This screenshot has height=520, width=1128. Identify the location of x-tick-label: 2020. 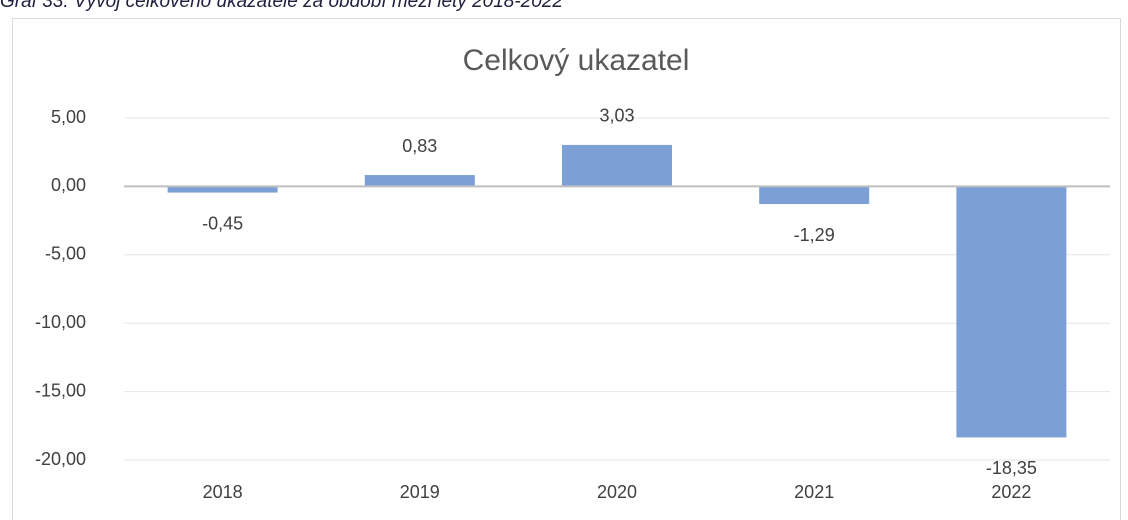
(617, 492).